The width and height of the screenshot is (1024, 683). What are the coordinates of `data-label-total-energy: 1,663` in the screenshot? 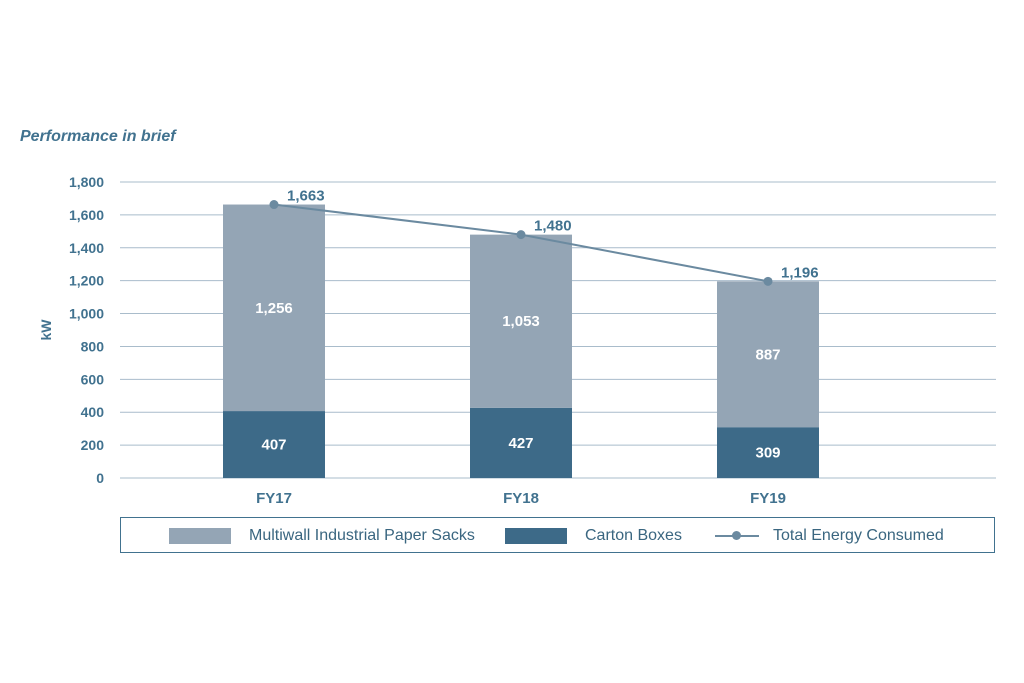 It's located at (306, 196).